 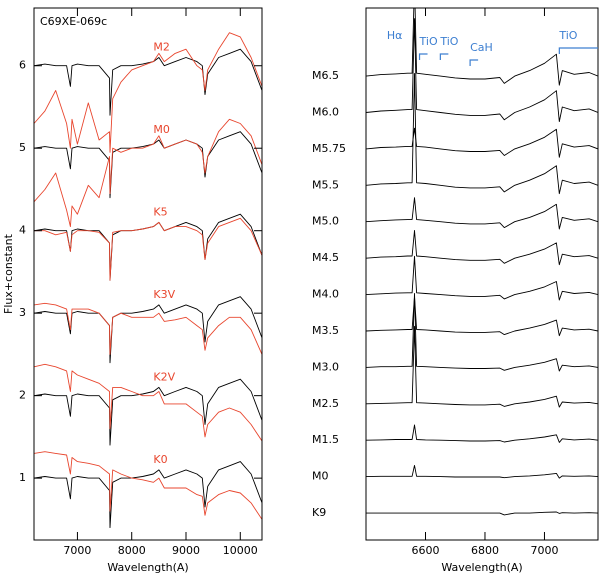 What do you see at coordinates (325, 439) in the screenshot?
I see `series-label: M1.5` at bounding box center [325, 439].